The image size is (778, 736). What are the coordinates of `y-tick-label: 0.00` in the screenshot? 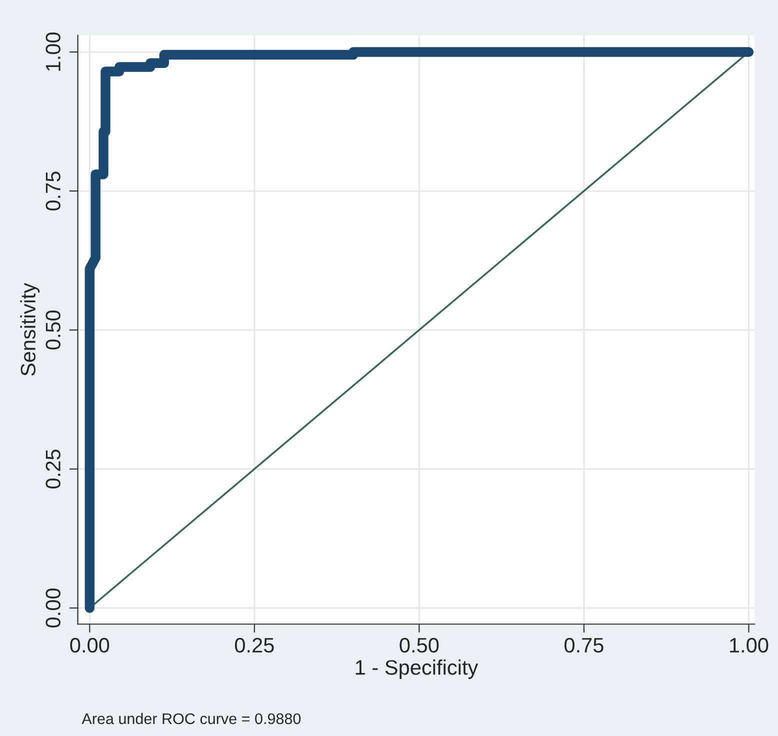 It's located at (53, 608).